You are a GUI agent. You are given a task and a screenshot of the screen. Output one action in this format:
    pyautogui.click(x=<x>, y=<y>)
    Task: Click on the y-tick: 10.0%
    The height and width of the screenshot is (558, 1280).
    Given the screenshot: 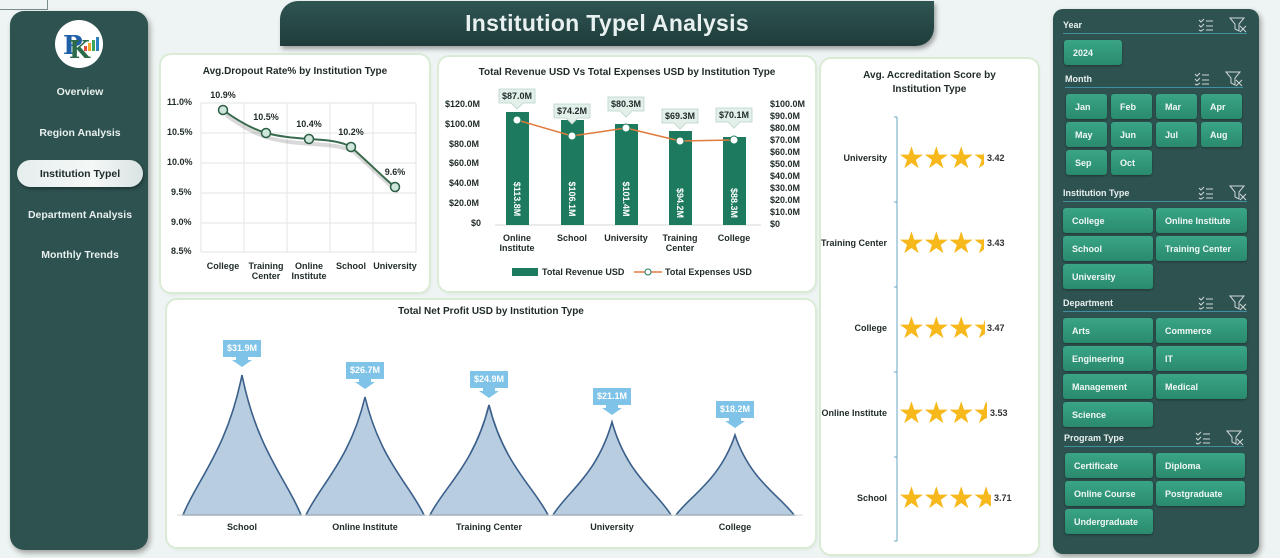 What is the action you would take?
    pyautogui.click(x=180, y=162)
    